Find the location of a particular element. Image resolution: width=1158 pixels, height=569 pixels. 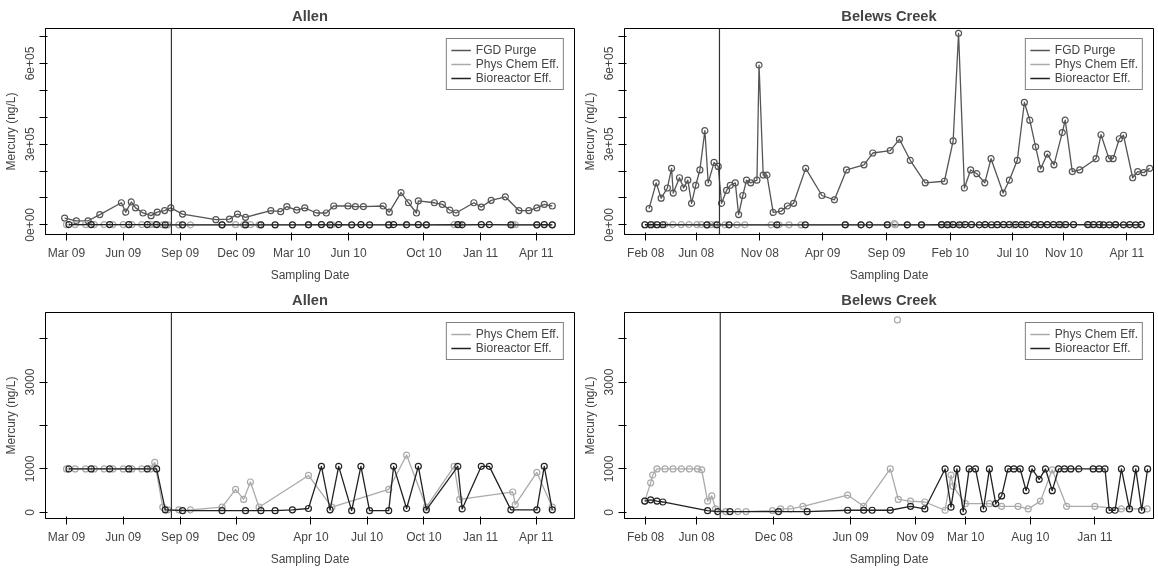

x-tick-label: Nov 10 is located at coordinates (1064, 252).